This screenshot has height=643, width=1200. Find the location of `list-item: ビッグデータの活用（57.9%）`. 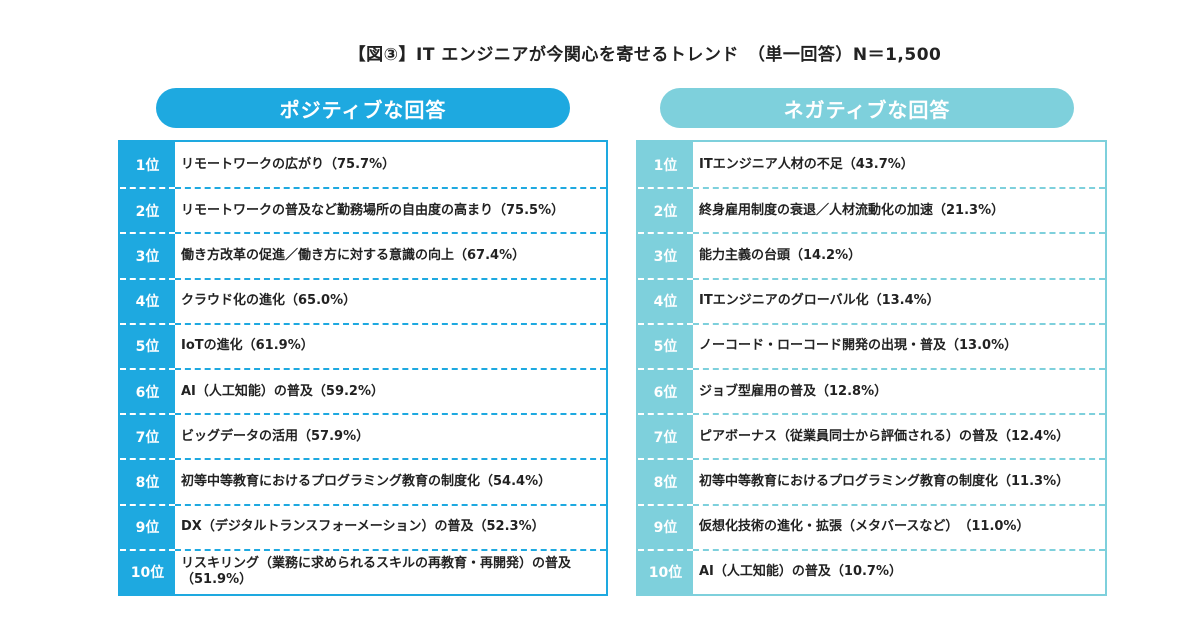

list-item: ビッグデータの活用（57.9%） is located at coordinates (390, 435).